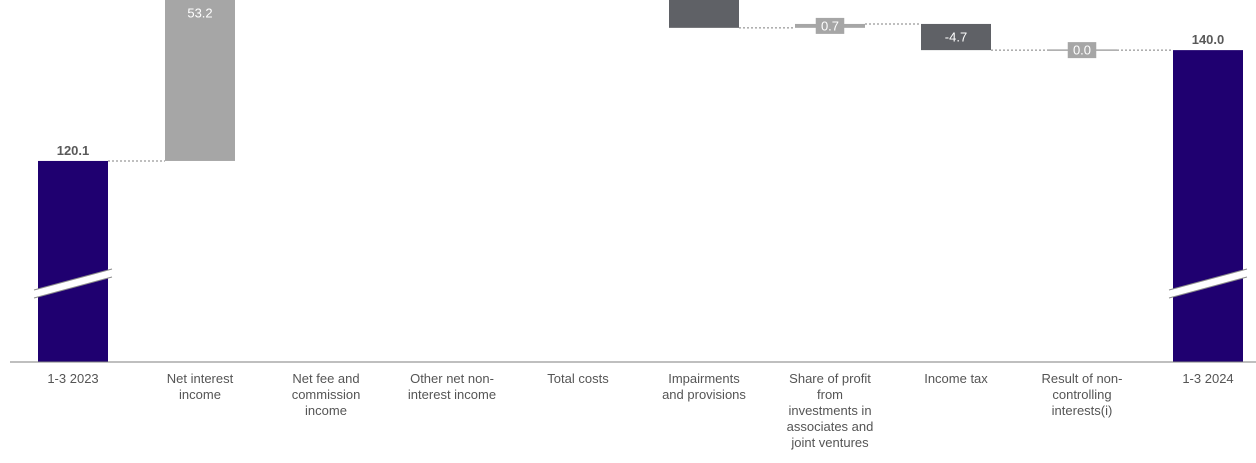  I want to click on category-label-line: controlling, so click(1082, 394).